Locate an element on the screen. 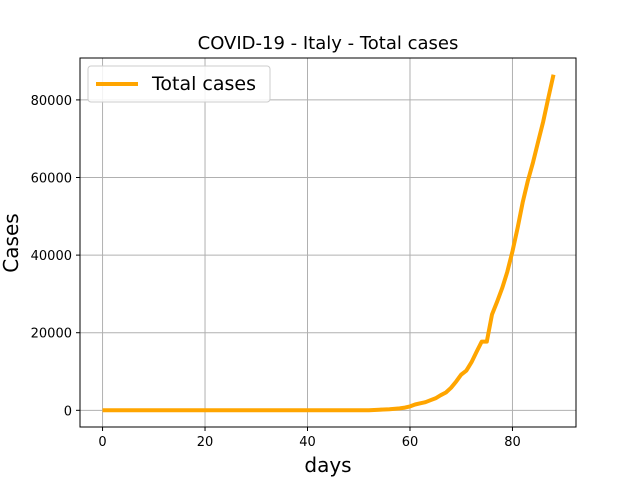 The image size is (640, 480). y-axis-label: Cases is located at coordinates (11, 242).